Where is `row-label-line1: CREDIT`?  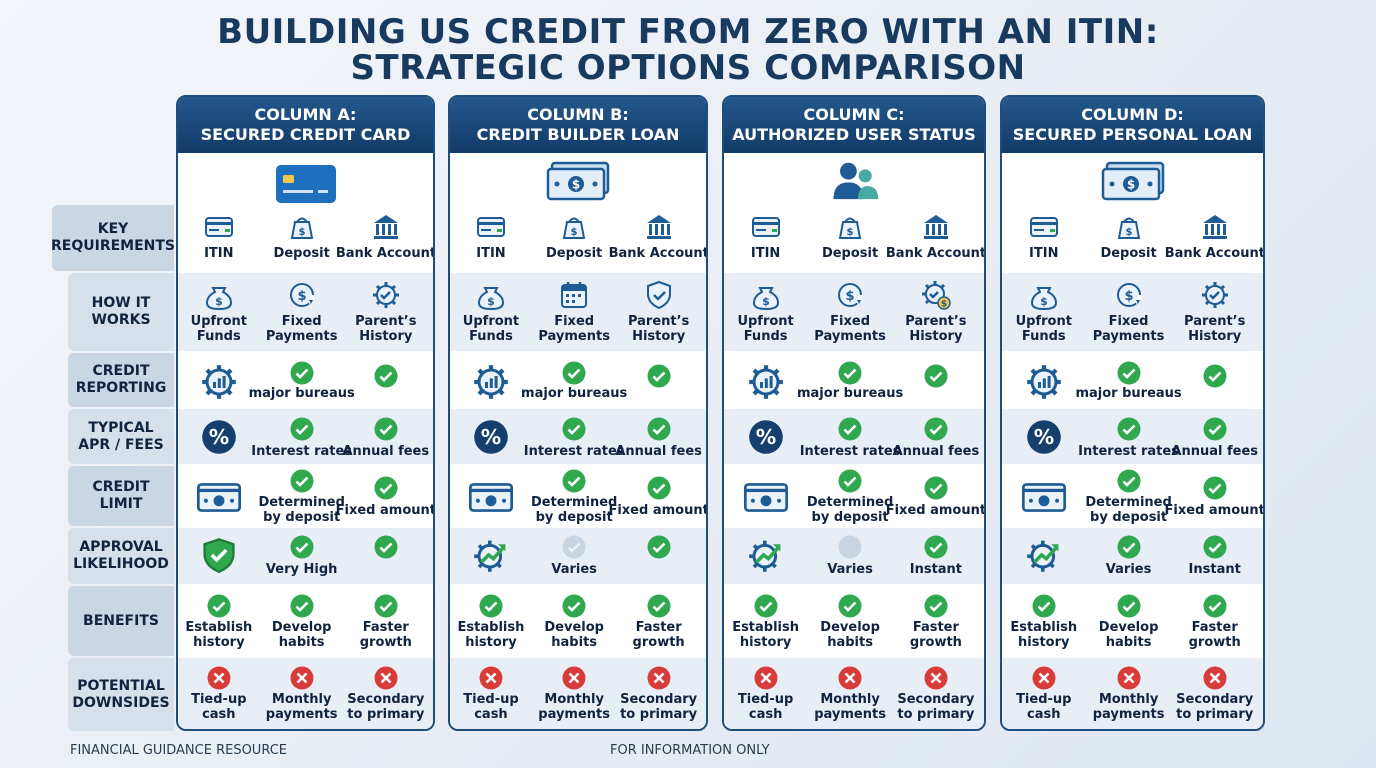 row-label-line1: CREDIT is located at coordinates (121, 371).